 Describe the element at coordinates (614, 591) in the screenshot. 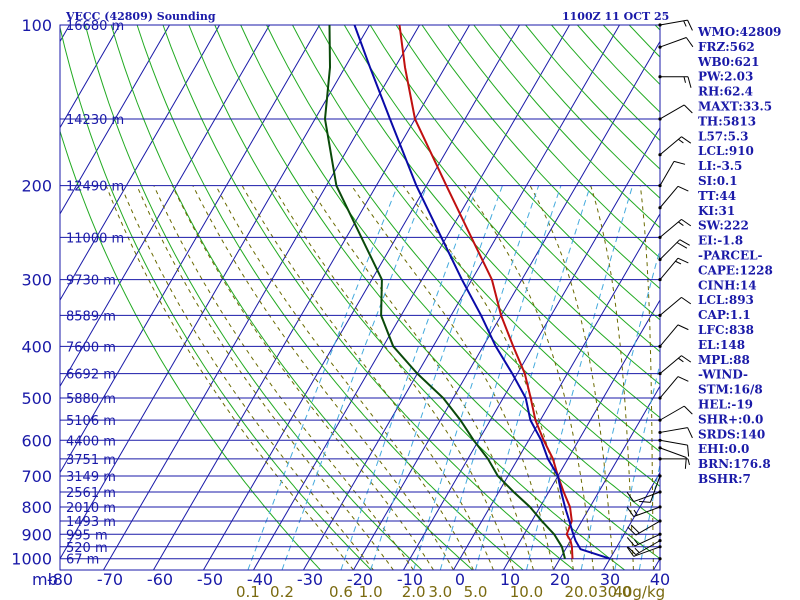

I see `mixing-ratio-label: 30.0` at that location.